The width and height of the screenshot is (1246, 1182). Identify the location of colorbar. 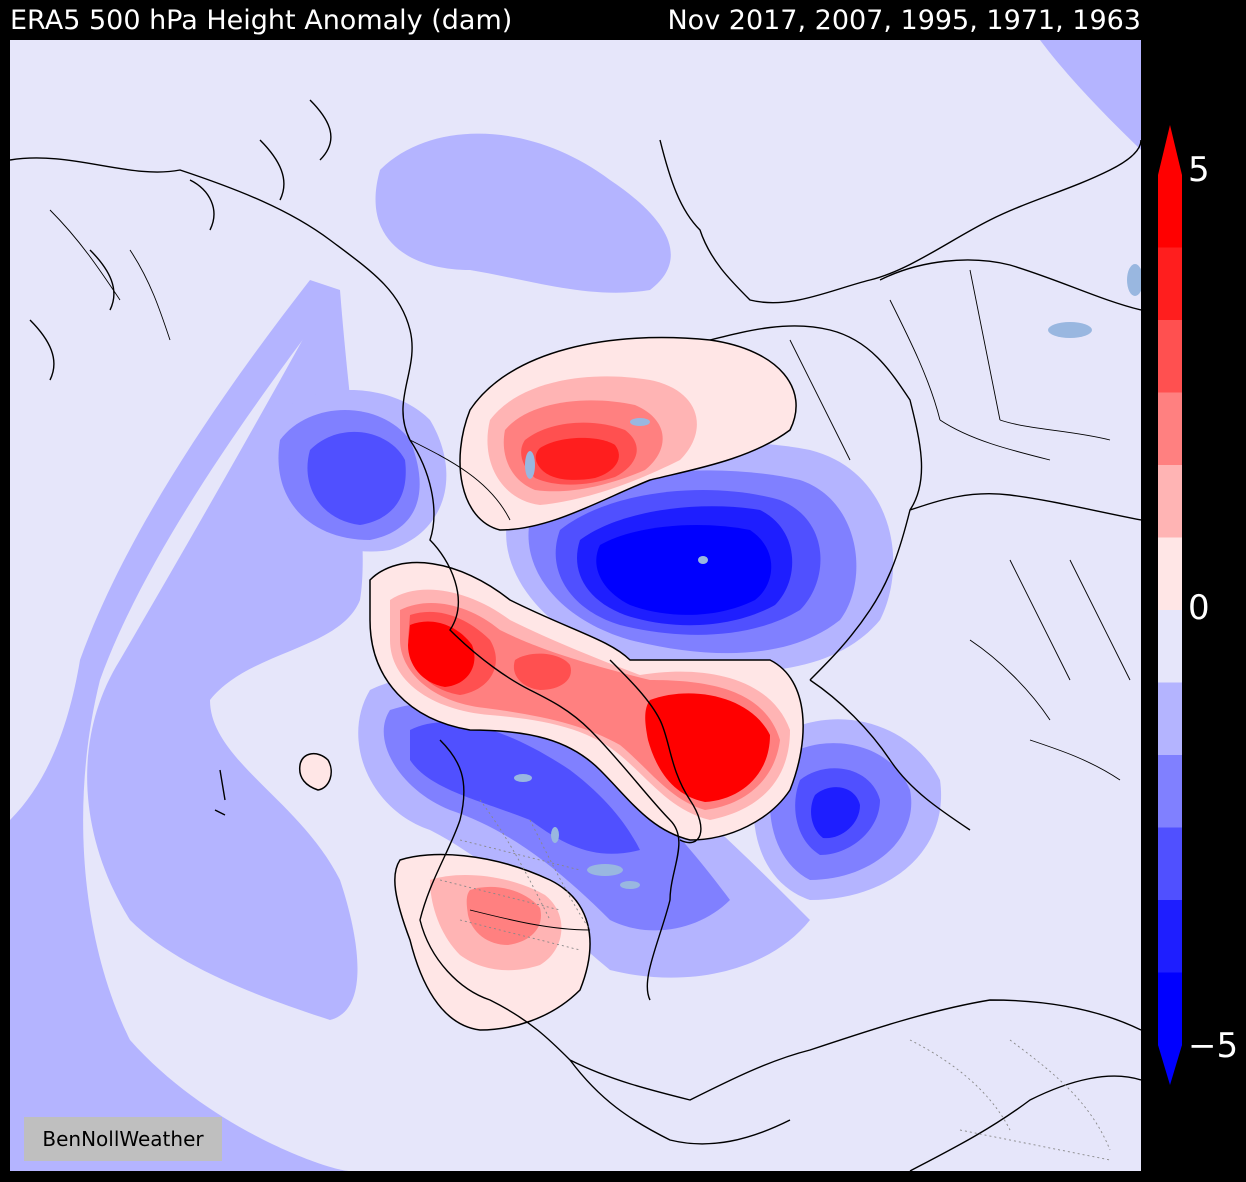
(1170, 605).